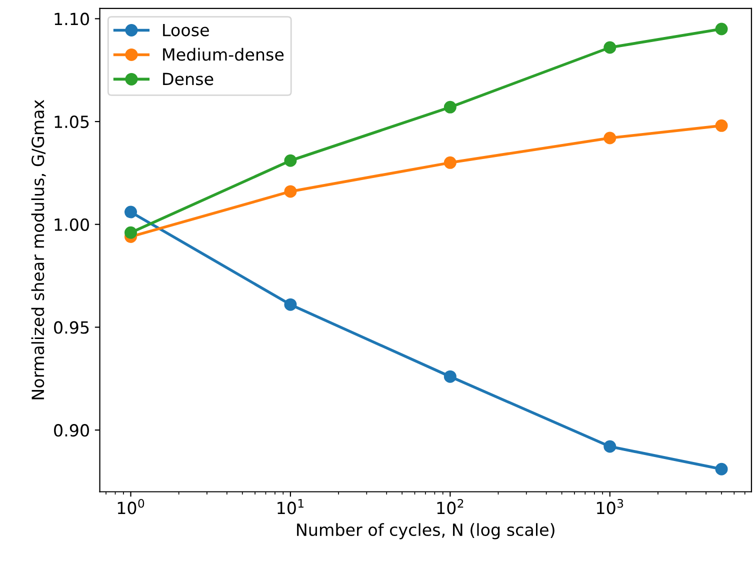 The image size is (756, 562). Describe the element at coordinates (291, 506) in the screenshot. I see `x-tick-label: 10$^{1}$` at that location.